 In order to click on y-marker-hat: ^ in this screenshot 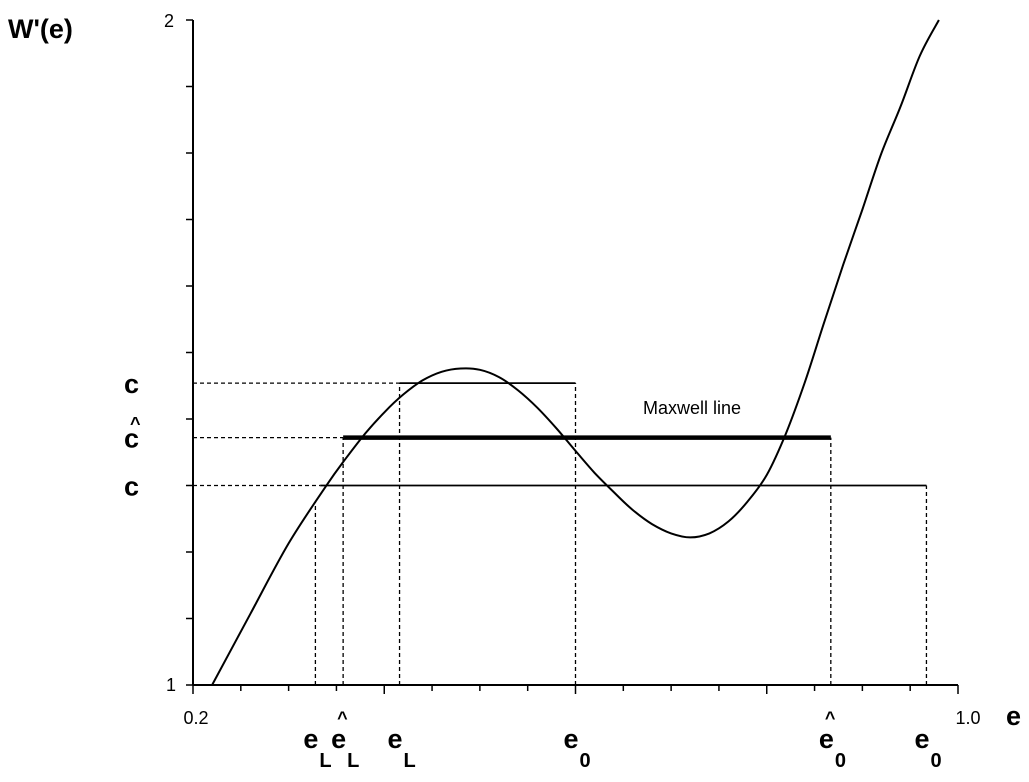, I will do `click(135, 424)`.